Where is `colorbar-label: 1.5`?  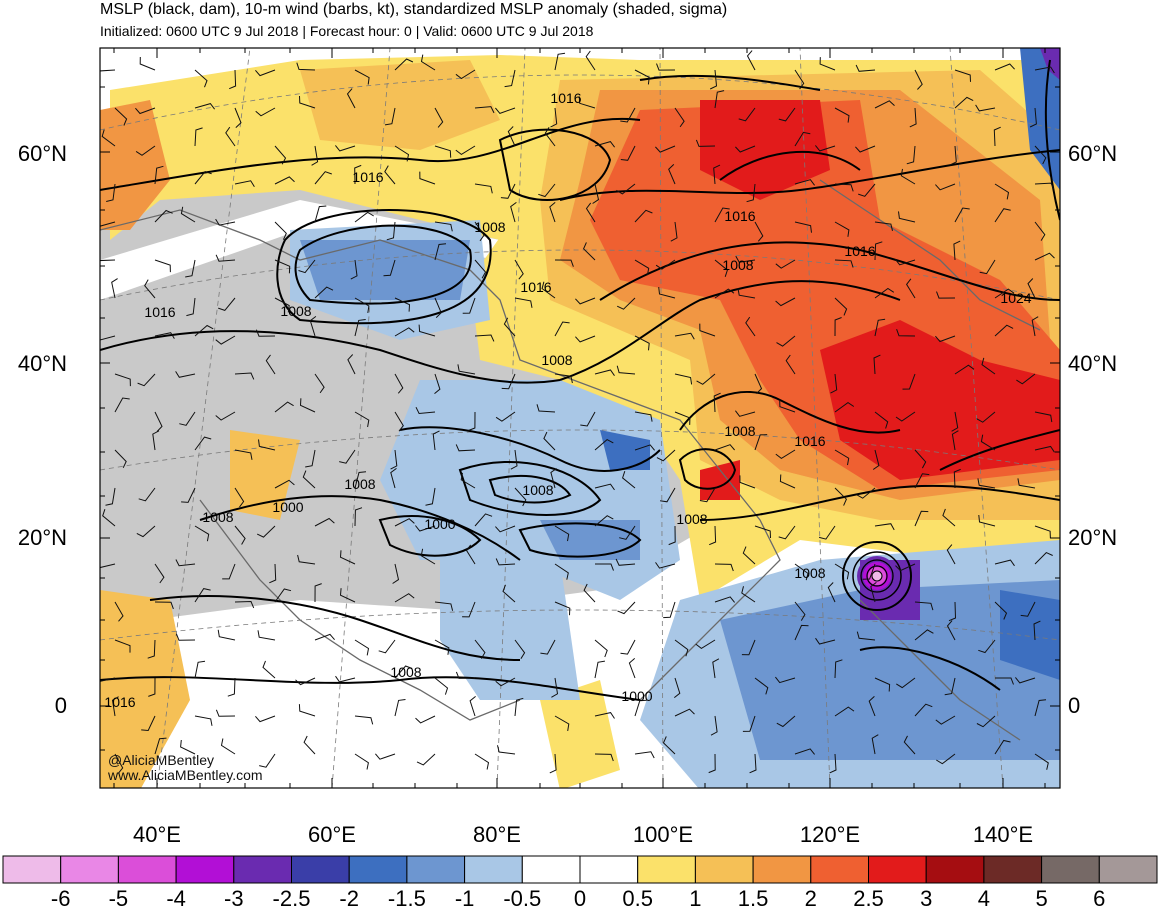
colorbar-label: 1.5 is located at coordinates (753, 898).